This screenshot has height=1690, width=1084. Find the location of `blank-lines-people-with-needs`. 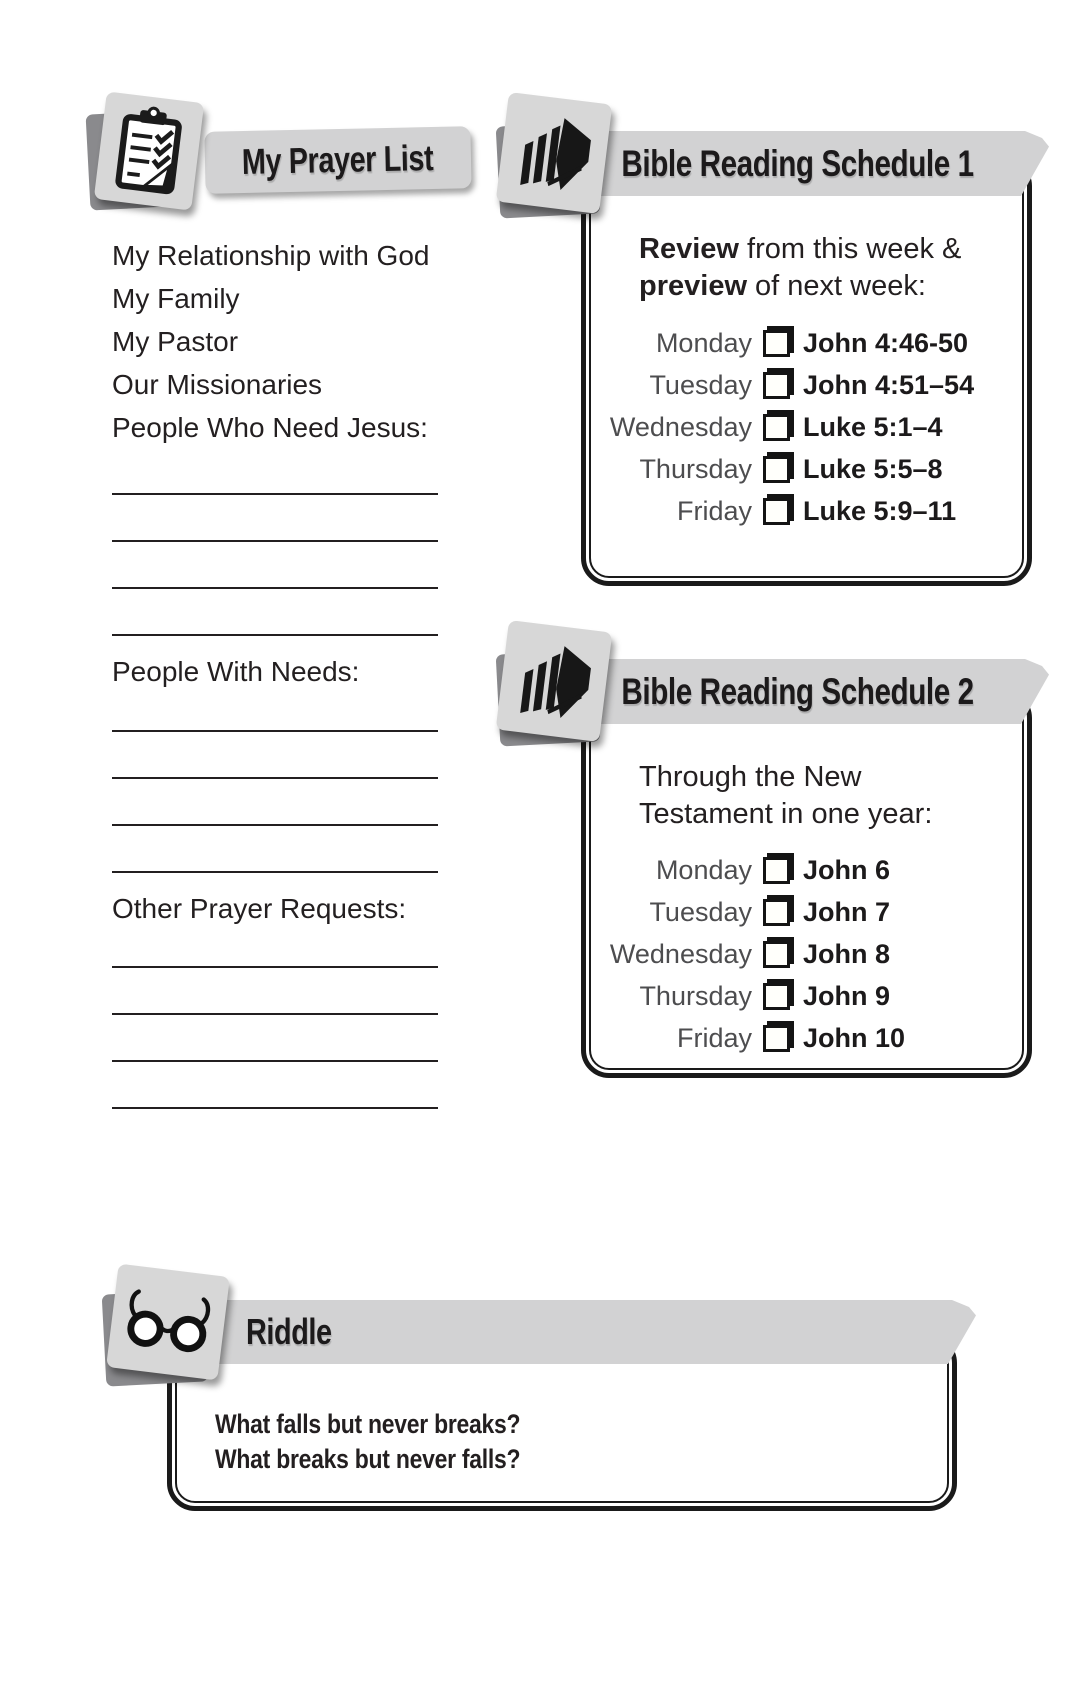

blank-lines-people-with-needs is located at coordinates (275, 824).